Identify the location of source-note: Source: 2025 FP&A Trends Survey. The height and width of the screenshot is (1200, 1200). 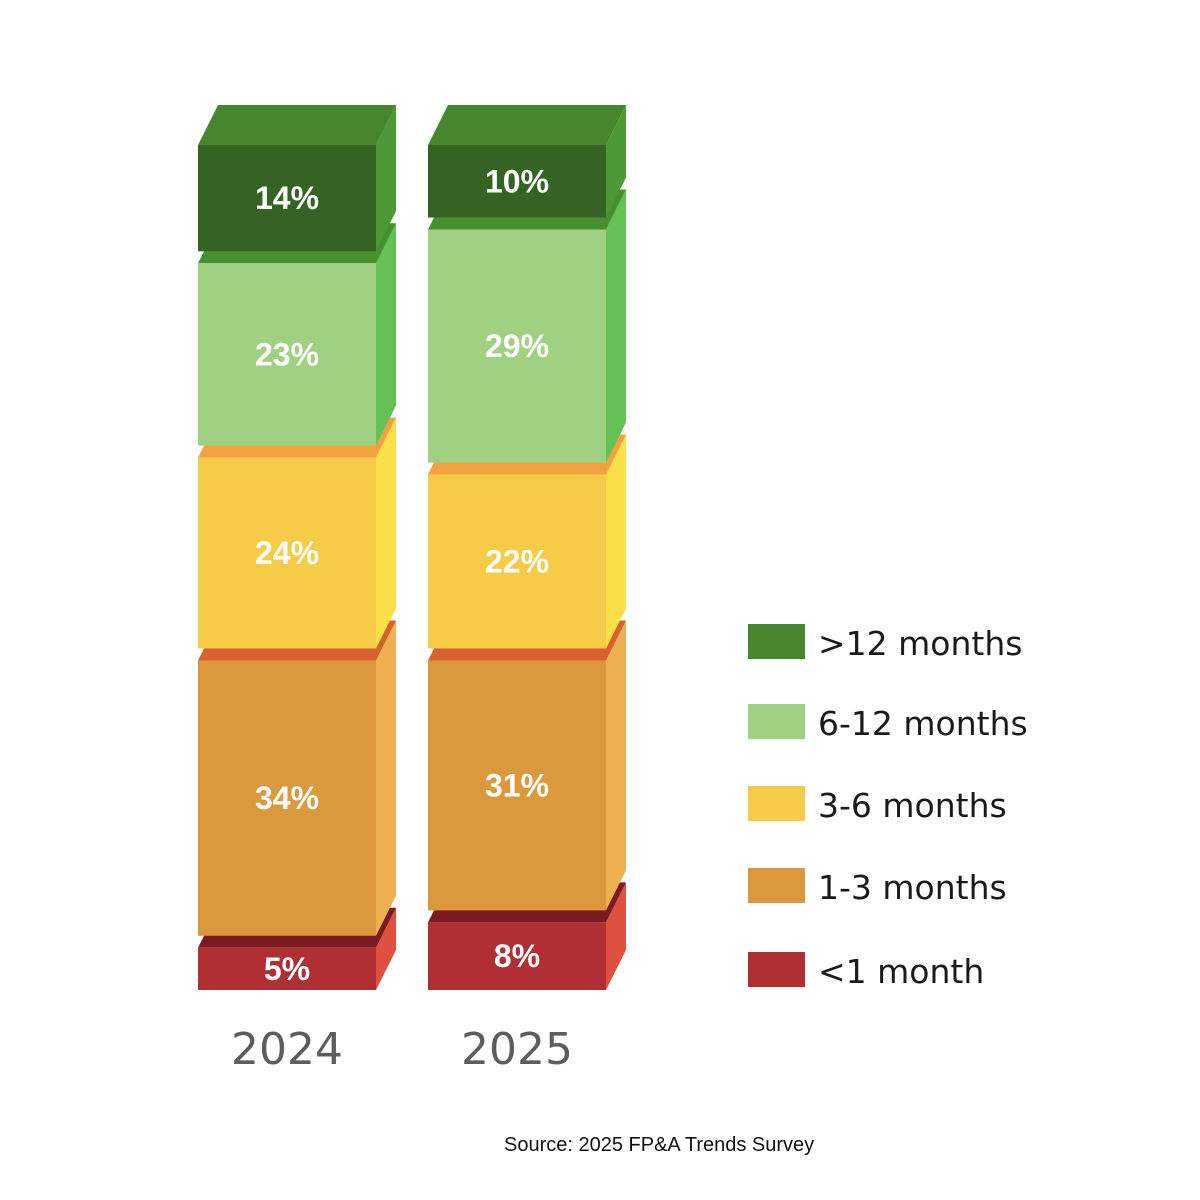
(659, 1145).